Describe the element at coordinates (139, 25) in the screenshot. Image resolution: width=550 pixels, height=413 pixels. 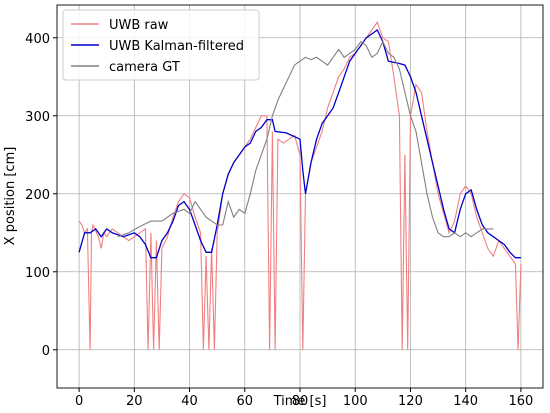
I see `legend-label: UWB raw` at that location.